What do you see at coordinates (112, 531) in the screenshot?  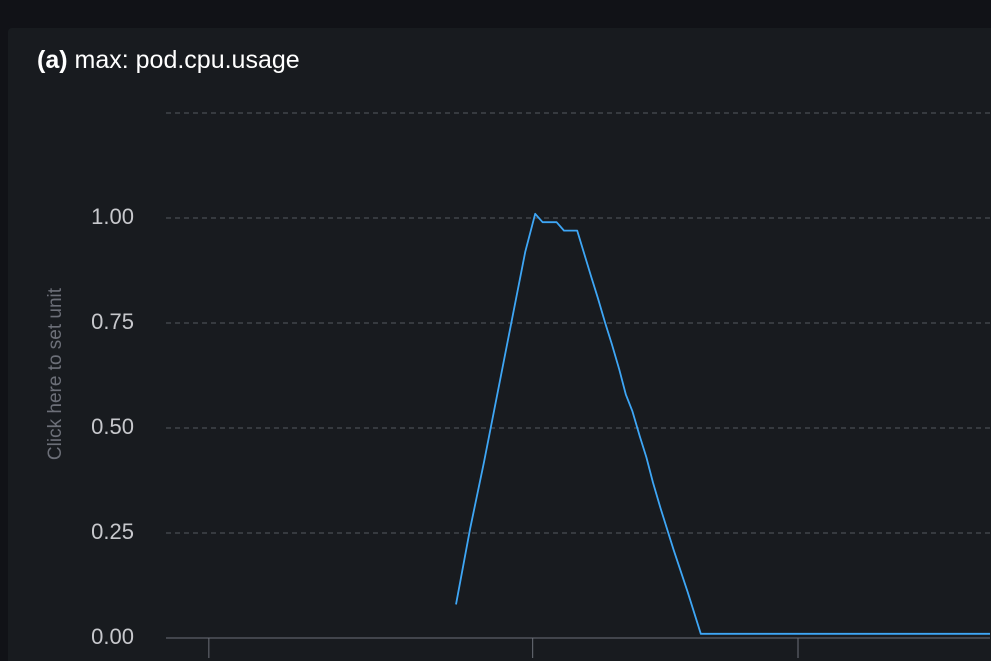 I see `y-tick-label: 0.25` at bounding box center [112, 531].